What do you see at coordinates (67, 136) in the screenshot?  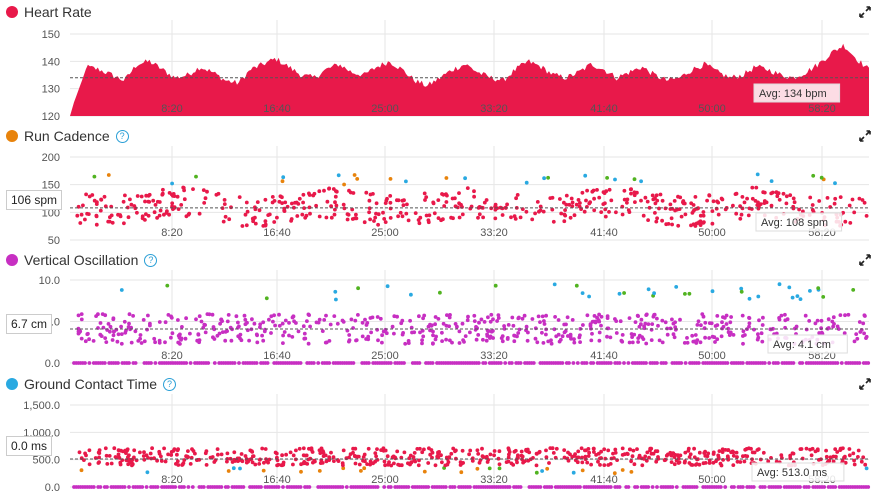 I see `panel-header: Run Cadence ?` at bounding box center [67, 136].